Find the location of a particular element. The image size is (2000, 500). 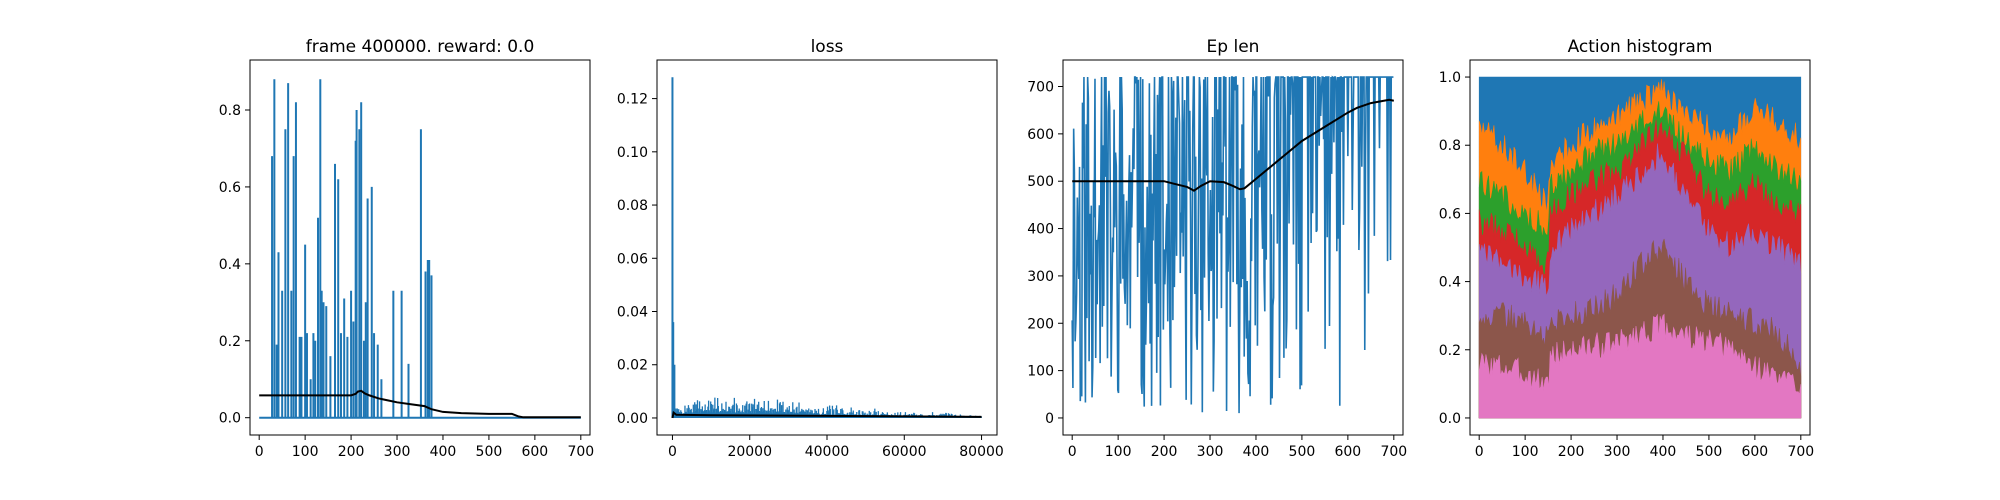

axis-ticks: 0 100 200 300 400 500 600 700 0.0 0.2 0.4 0.6 0.8 1.0 is located at coordinates (1626, 265).